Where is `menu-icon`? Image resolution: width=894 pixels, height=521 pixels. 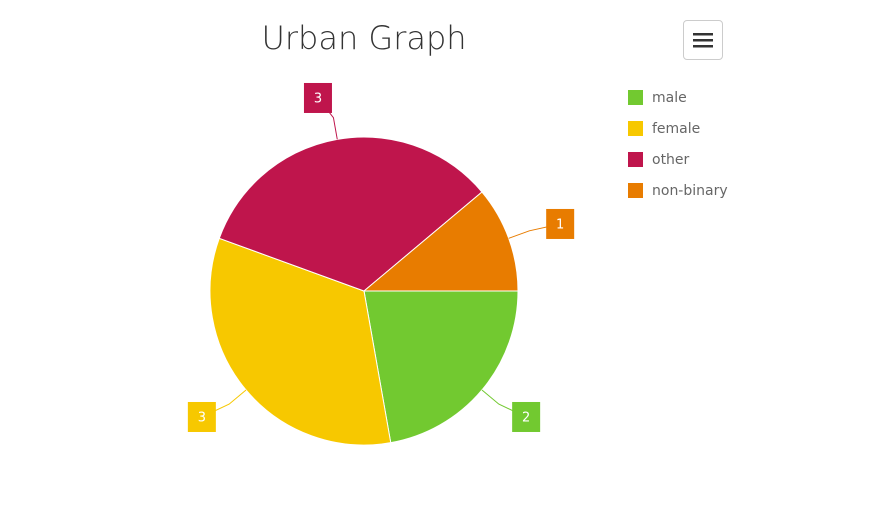 menu-icon is located at coordinates (703, 40).